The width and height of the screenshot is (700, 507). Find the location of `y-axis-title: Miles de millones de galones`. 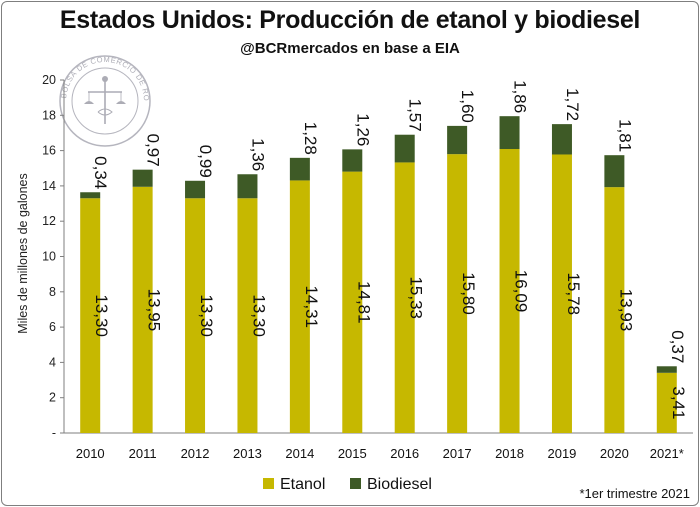

y-axis-title: Miles de millones de galones is located at coordinates (23, 253).